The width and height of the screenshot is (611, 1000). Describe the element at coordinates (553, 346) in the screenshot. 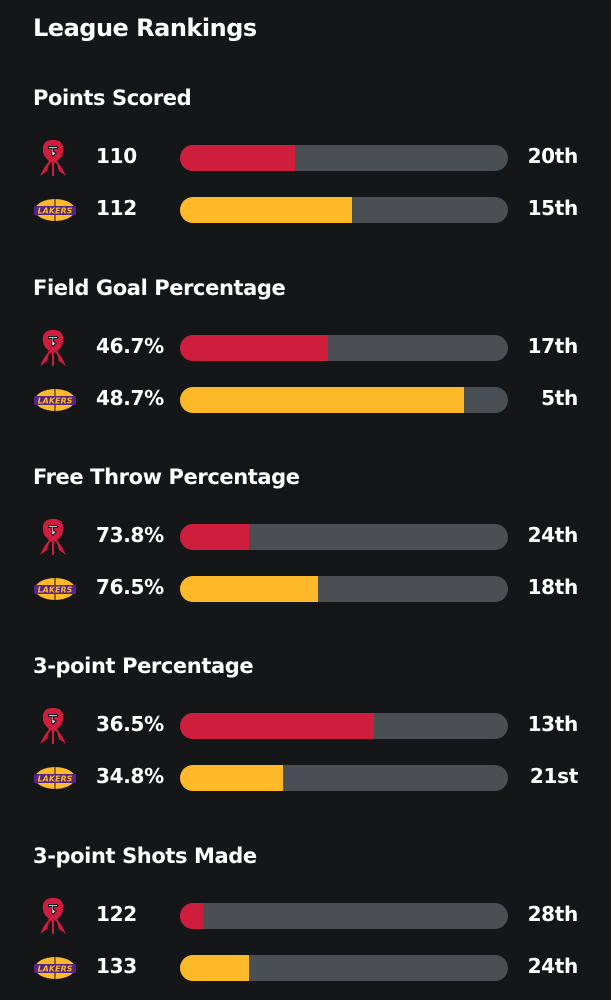

I see `league-rank: 17th` at that location.